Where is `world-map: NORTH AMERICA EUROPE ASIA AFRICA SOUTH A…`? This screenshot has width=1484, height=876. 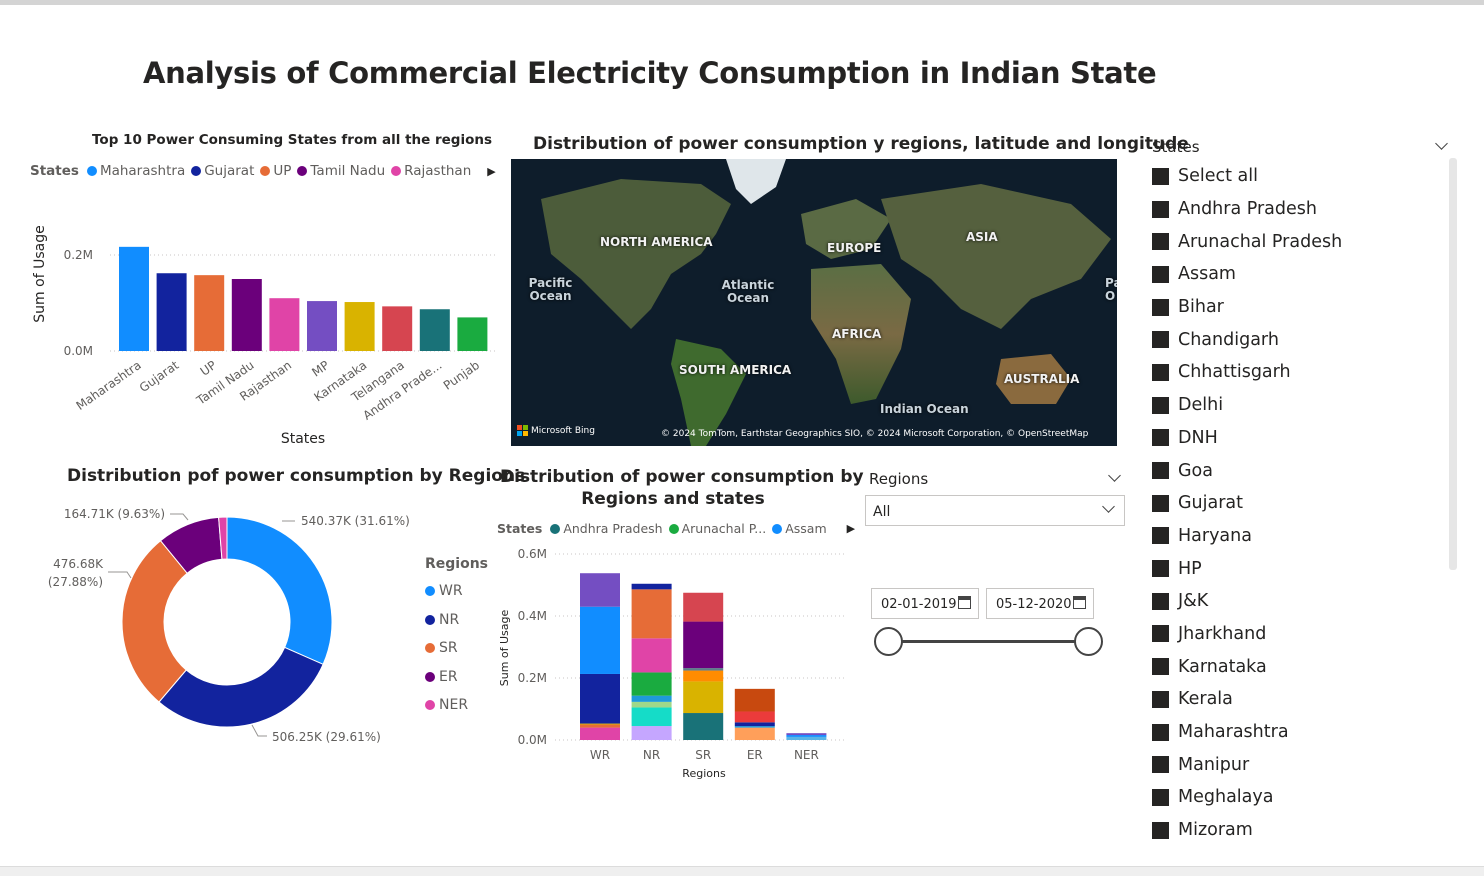 world-map: NORTH AMERICA EUROPE ASIA AFRICA SOUTH A… is located at coordinates (814, 302).